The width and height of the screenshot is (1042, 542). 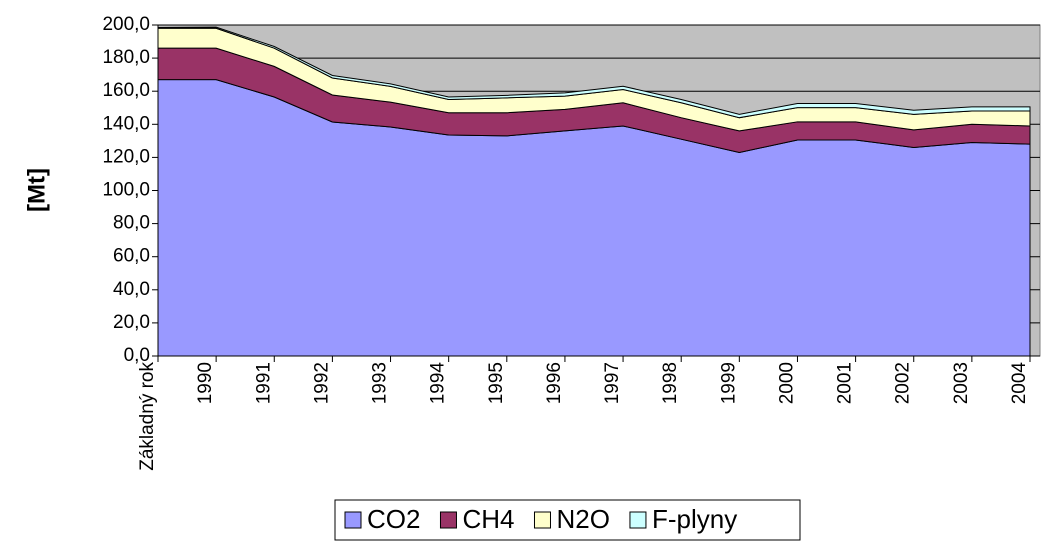 What do you see at coordinates (554, 383) in the screenshot?
I see `x-tick-label: 1996` at bounding box center [554, 383].